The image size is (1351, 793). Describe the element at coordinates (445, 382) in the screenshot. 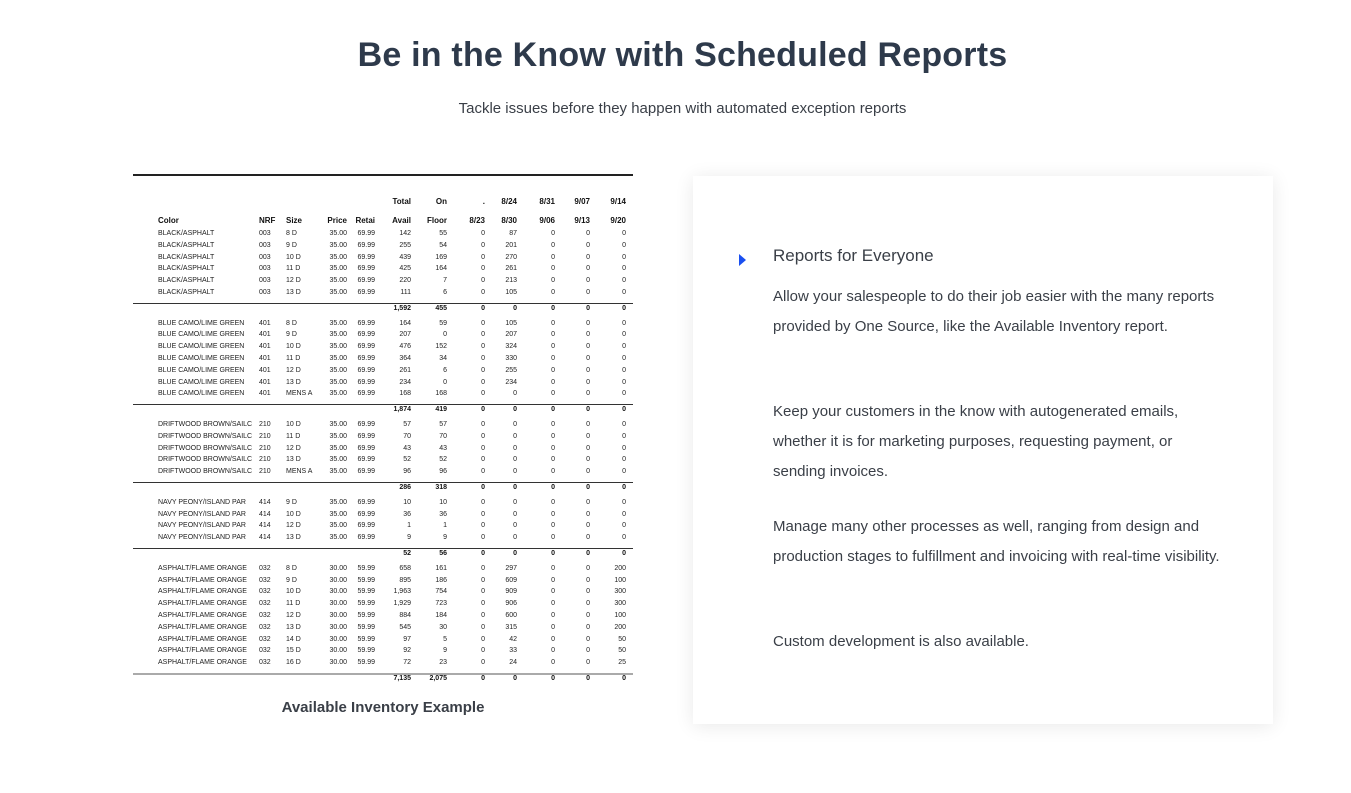

I see `table-cell-floor: 0` at that location.